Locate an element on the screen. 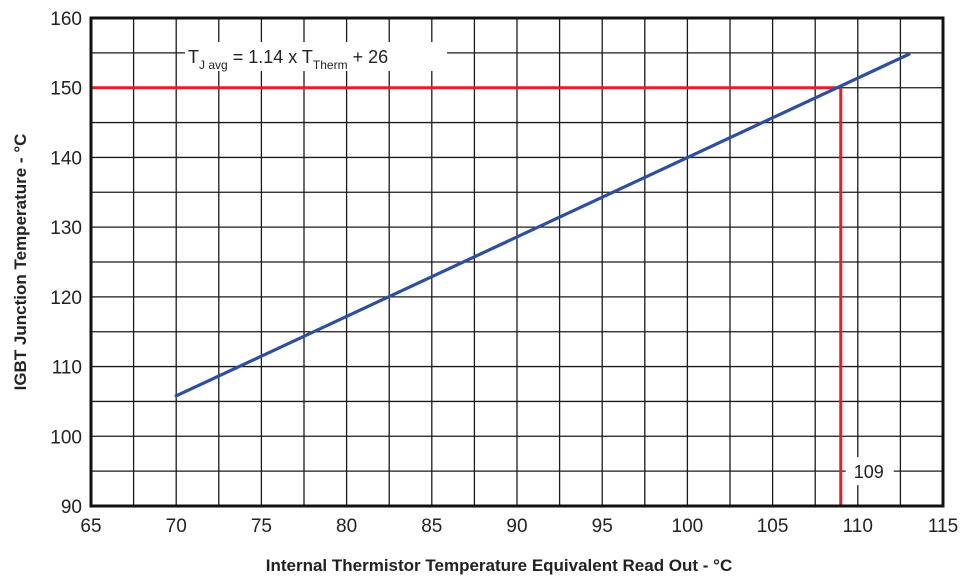 Image resolution: width=969 pixels, height=580 pixels. equation-label-background is located at coordinates (316, 56).